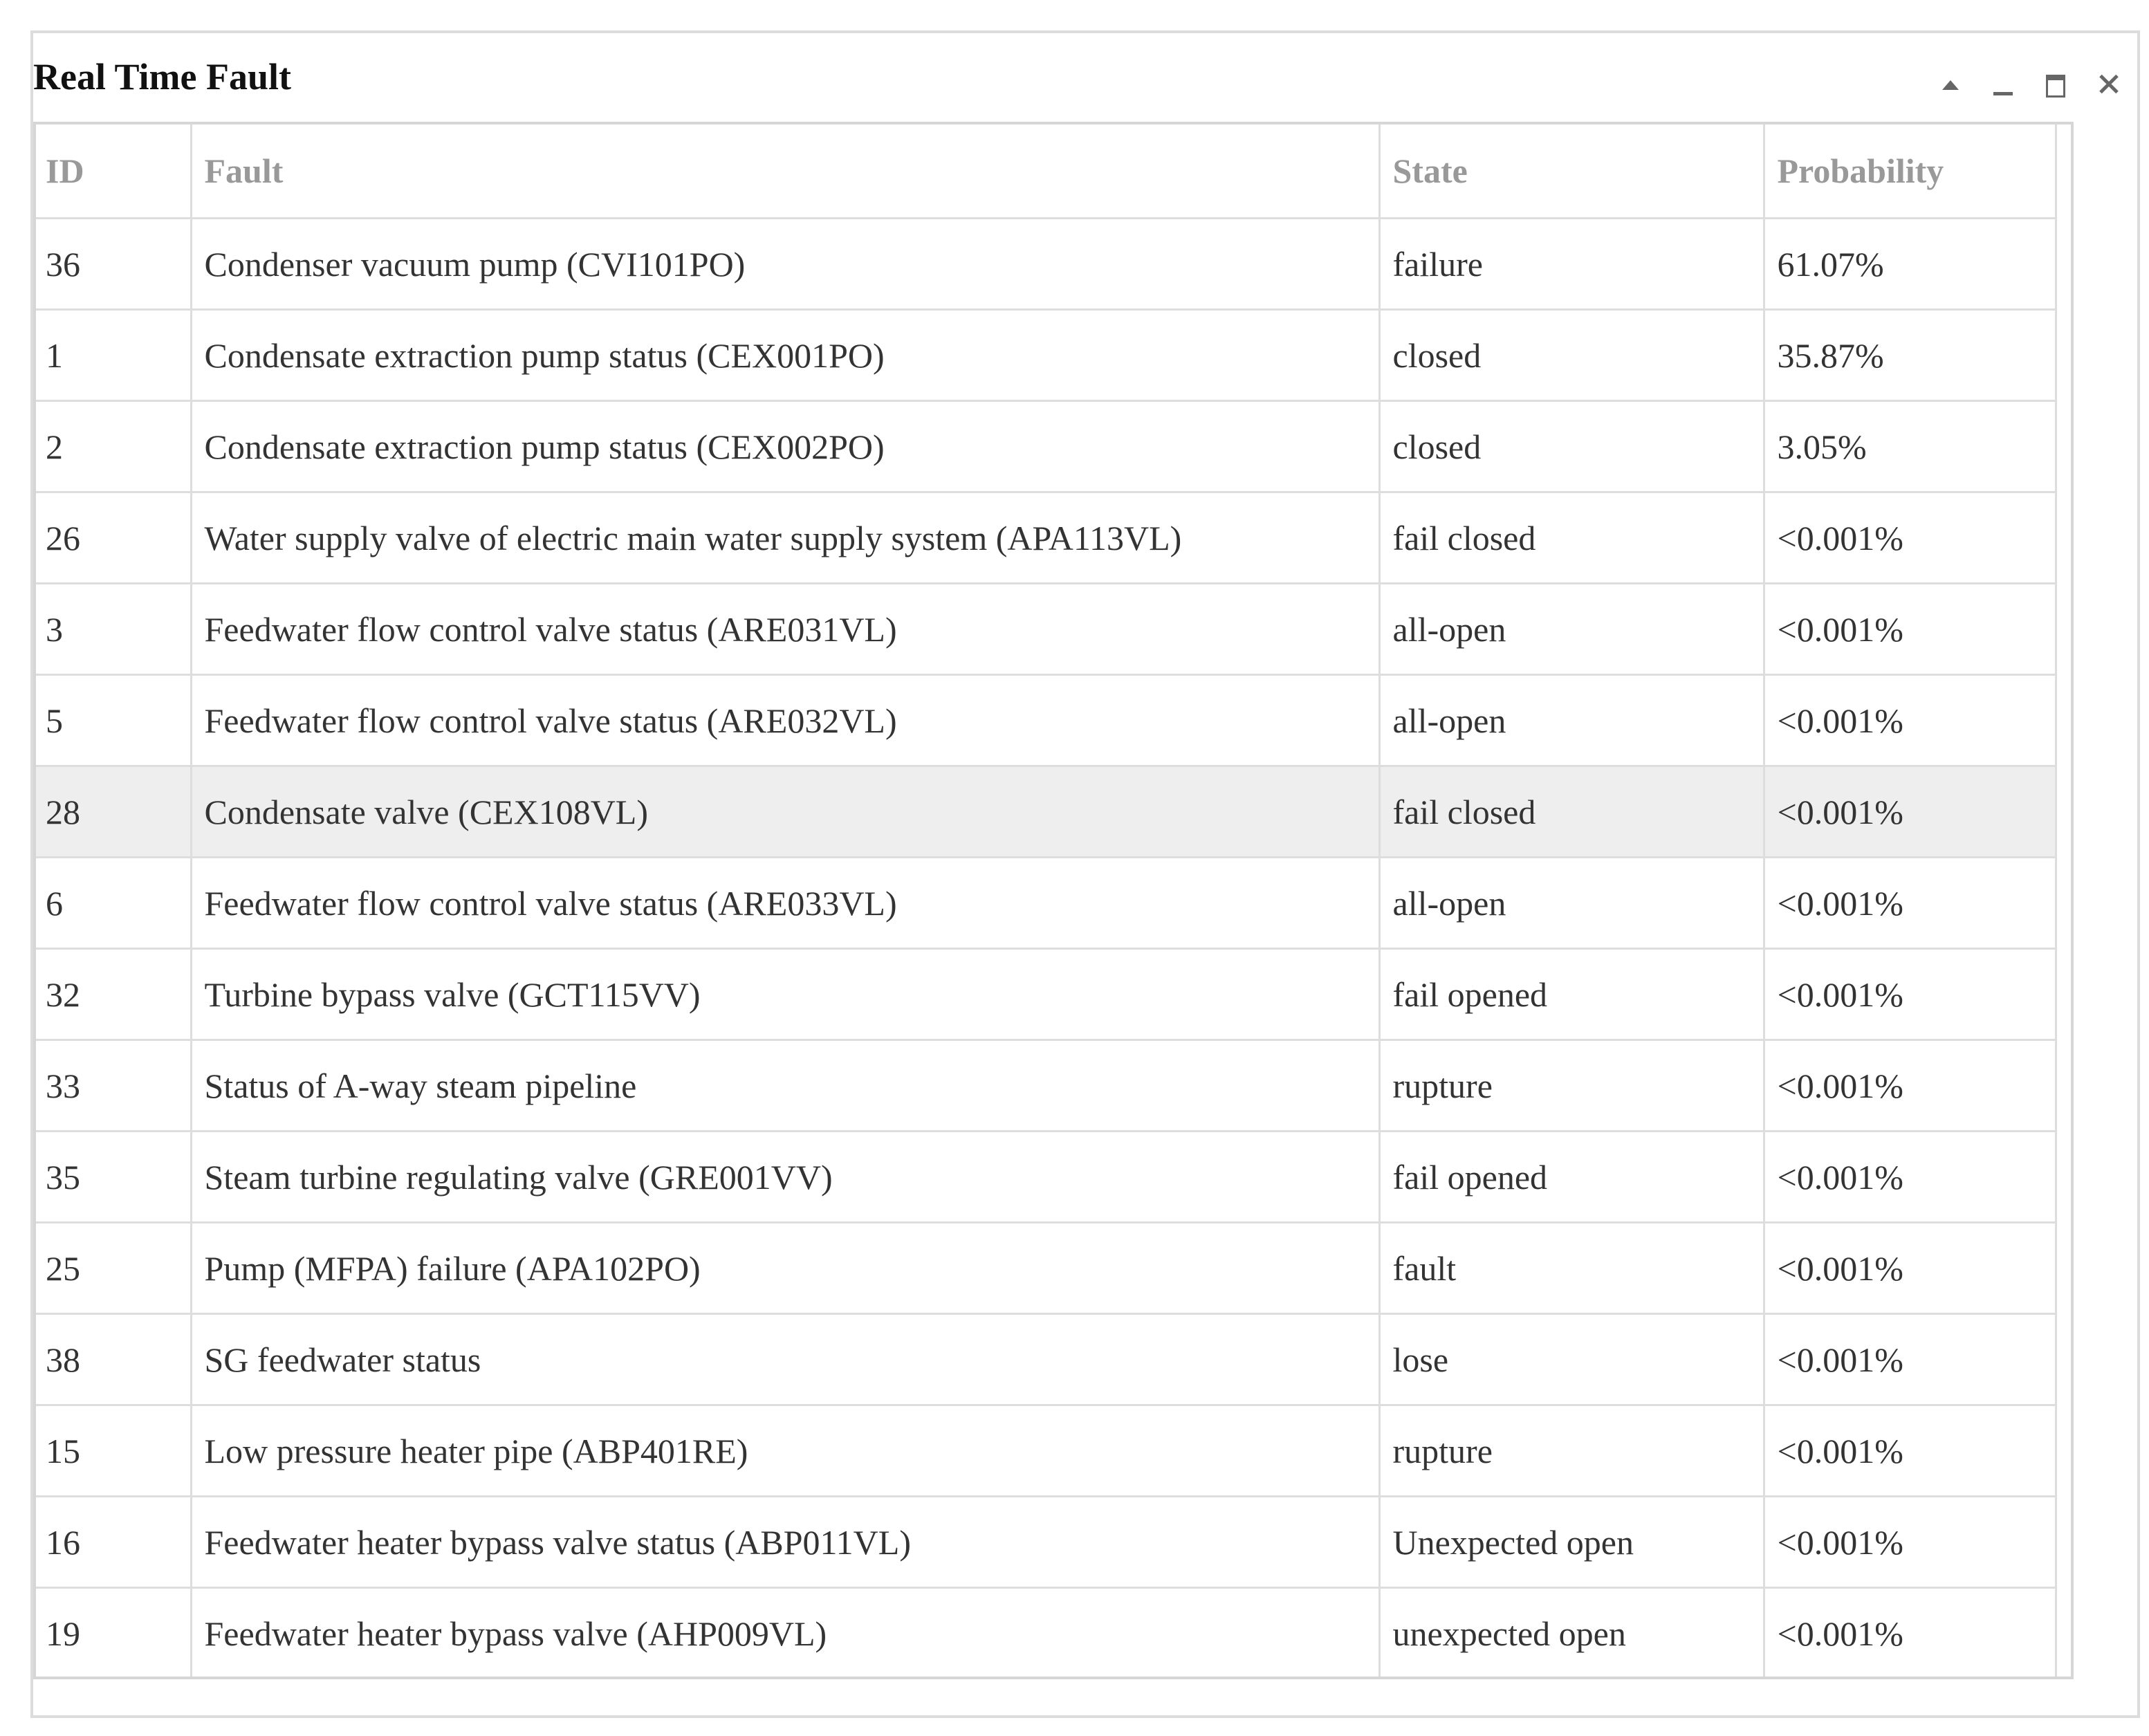 The width and height of the screenshot is (2149, 1736). Describe the element at coordinates (114, 1177) in the screenshot. I see `cell-id: 35` at that location.